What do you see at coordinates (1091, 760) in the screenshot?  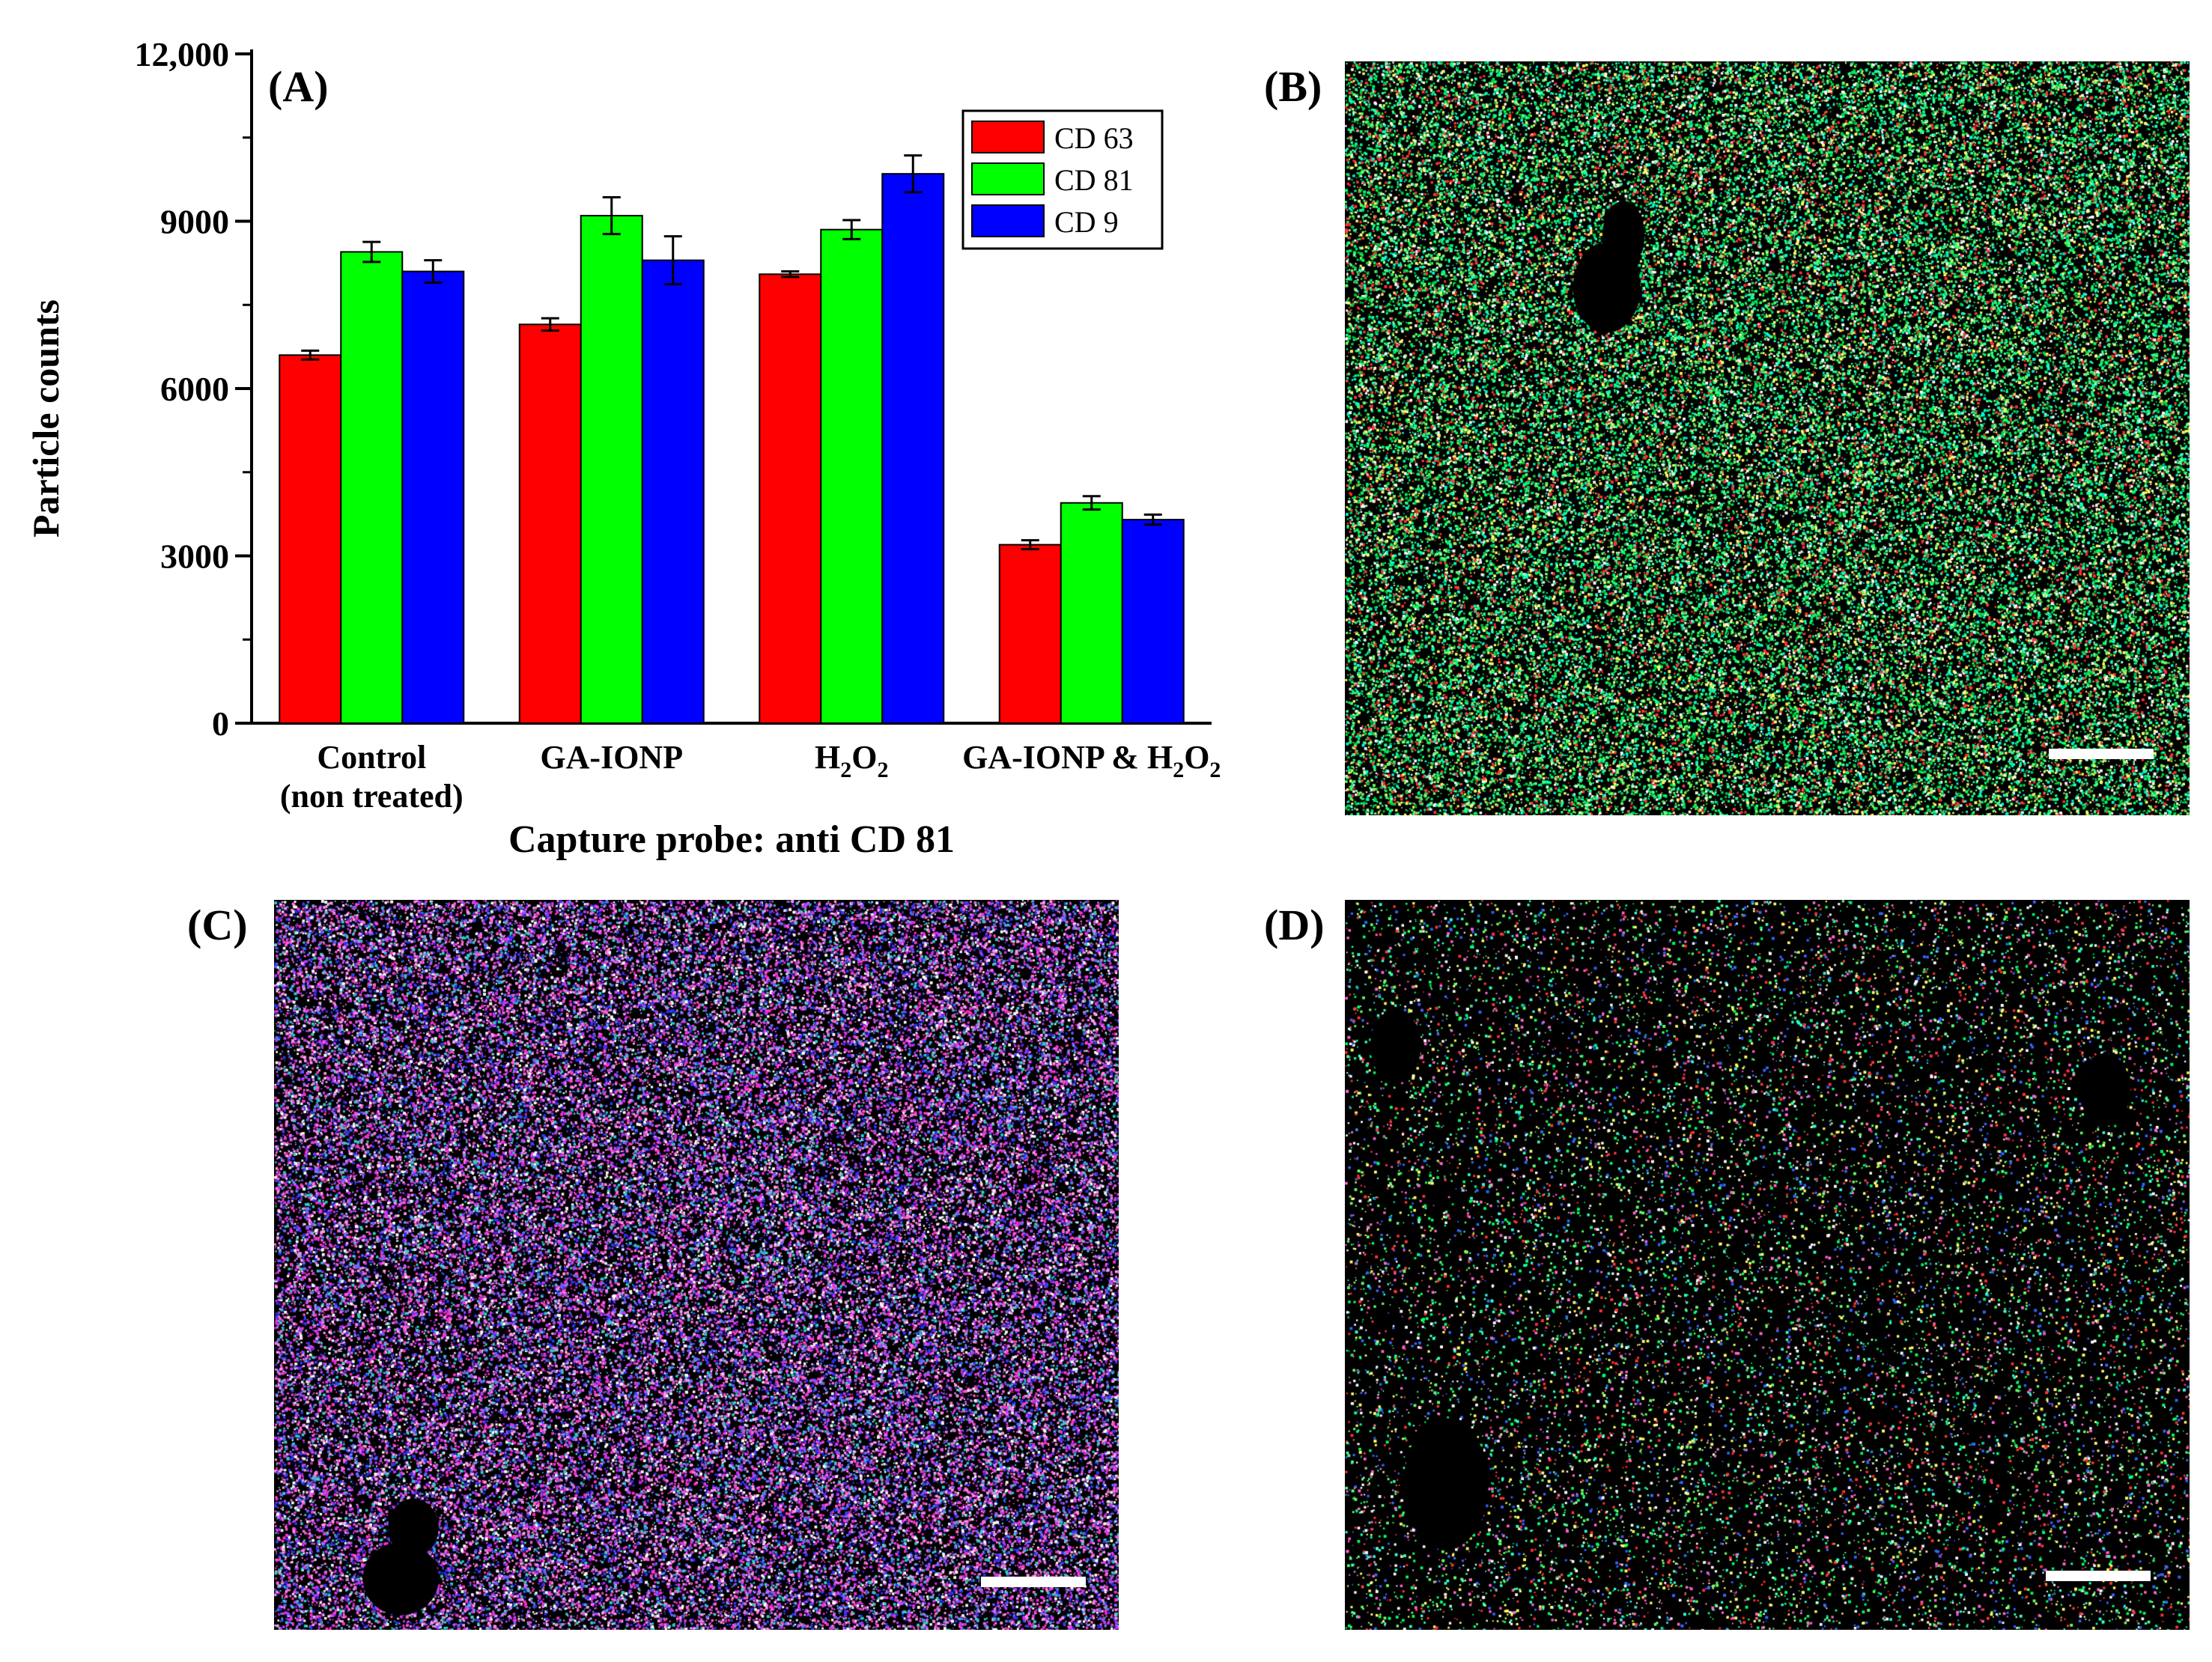 I see `x-tick-label: GA-IONP & H2O2` at bounding box center [1091, 760].